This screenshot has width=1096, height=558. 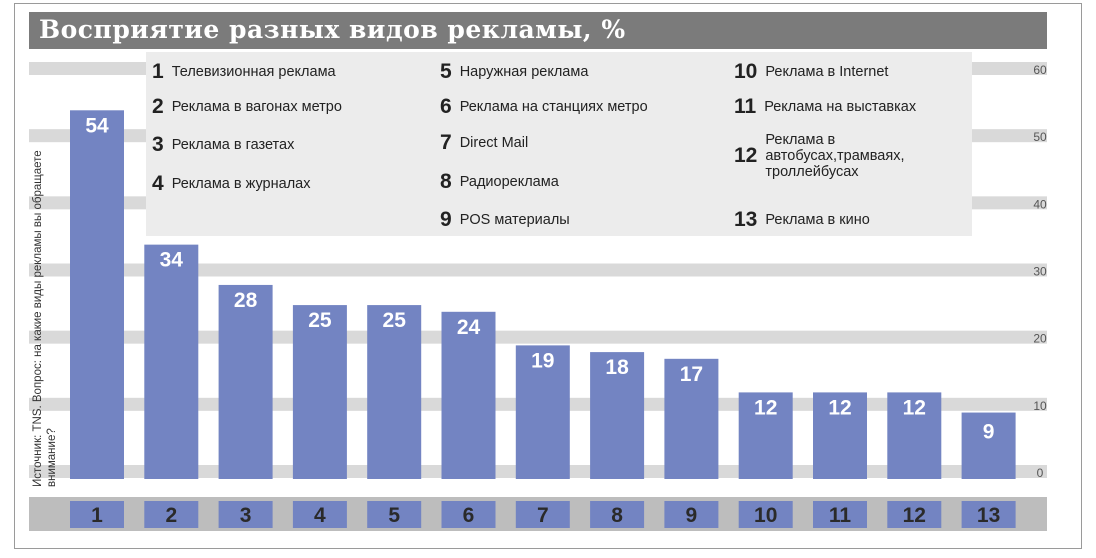 I want to click on legend-item: 6 Реклама на станциях метро, so click(x=544, y=106).